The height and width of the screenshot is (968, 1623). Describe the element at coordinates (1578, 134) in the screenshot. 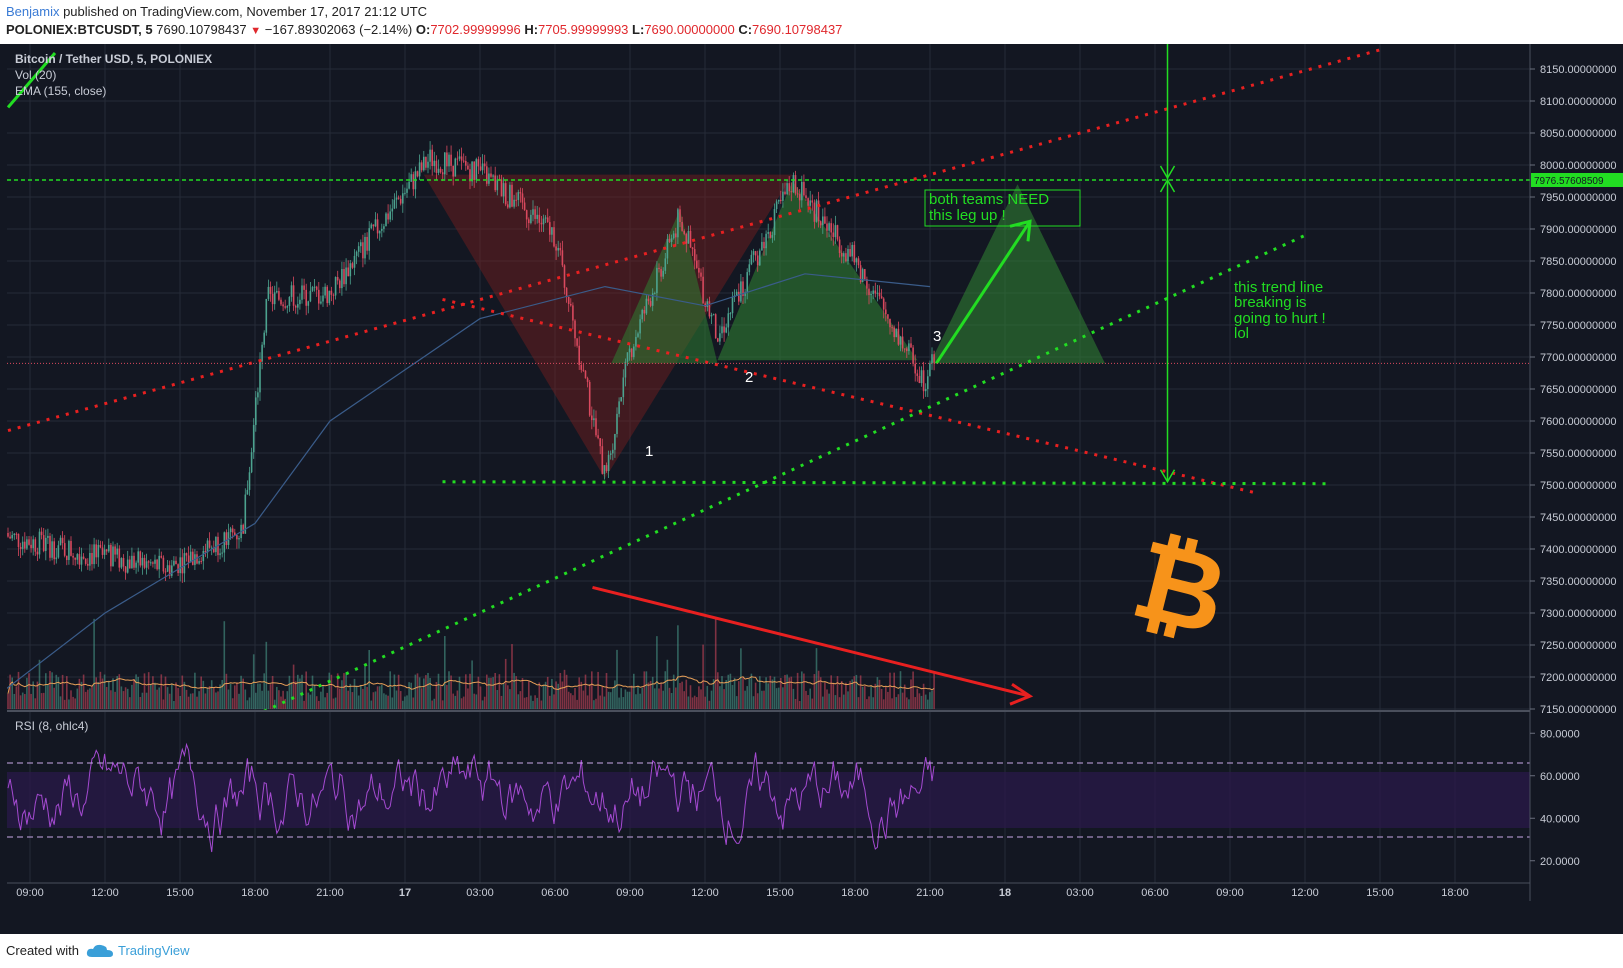

I see `price-tick-label: 8050.00000000` at that location.